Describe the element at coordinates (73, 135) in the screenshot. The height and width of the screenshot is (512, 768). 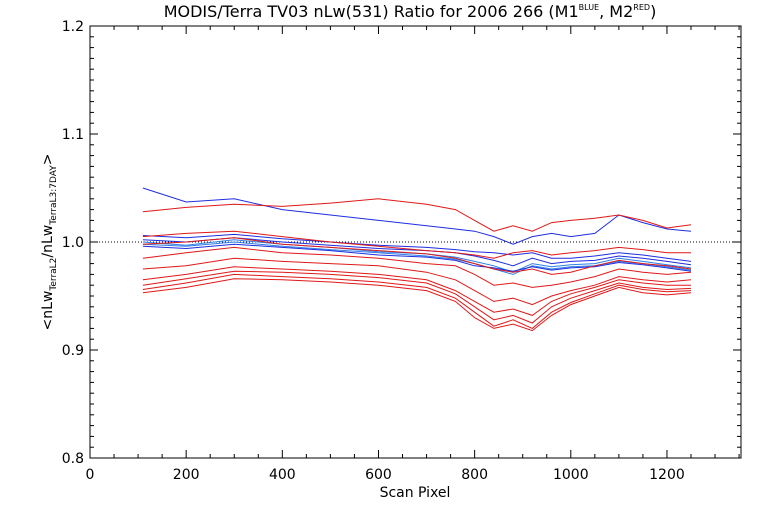
I see `y-tick-label: 1.1` at that location.